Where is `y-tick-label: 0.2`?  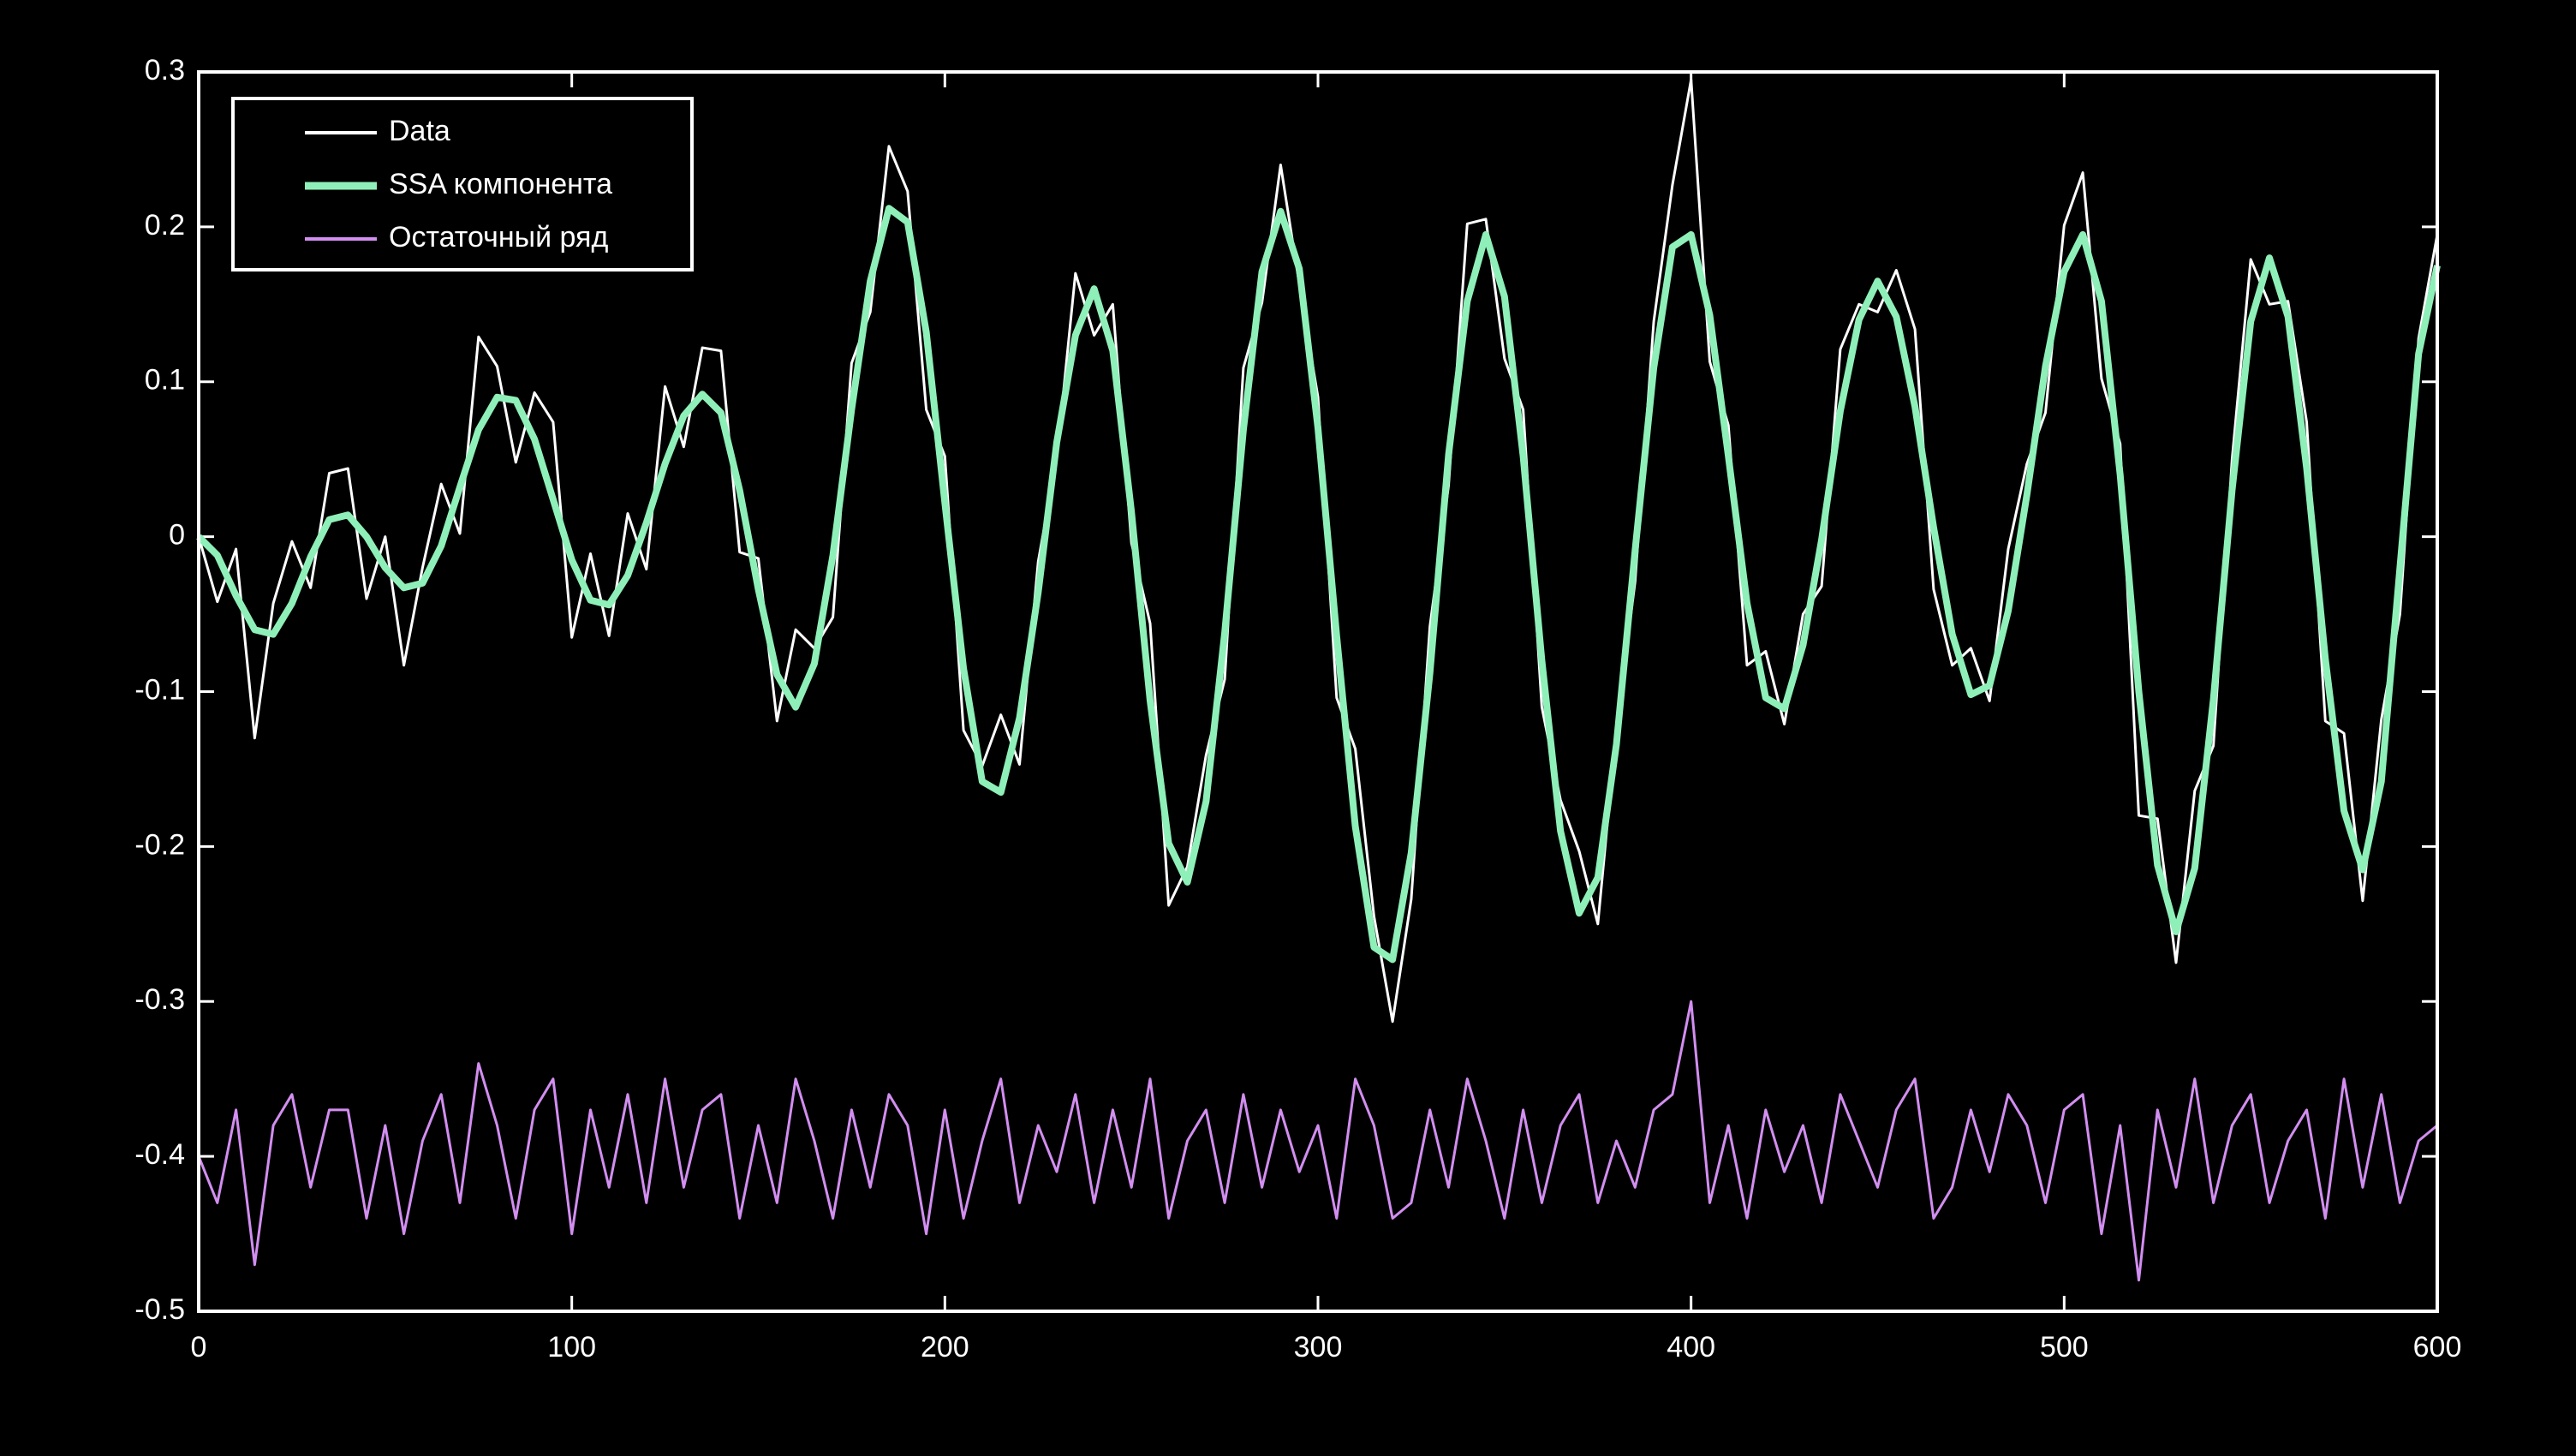
y-tick-label: 0.2 is located at coordinates (165, 225).